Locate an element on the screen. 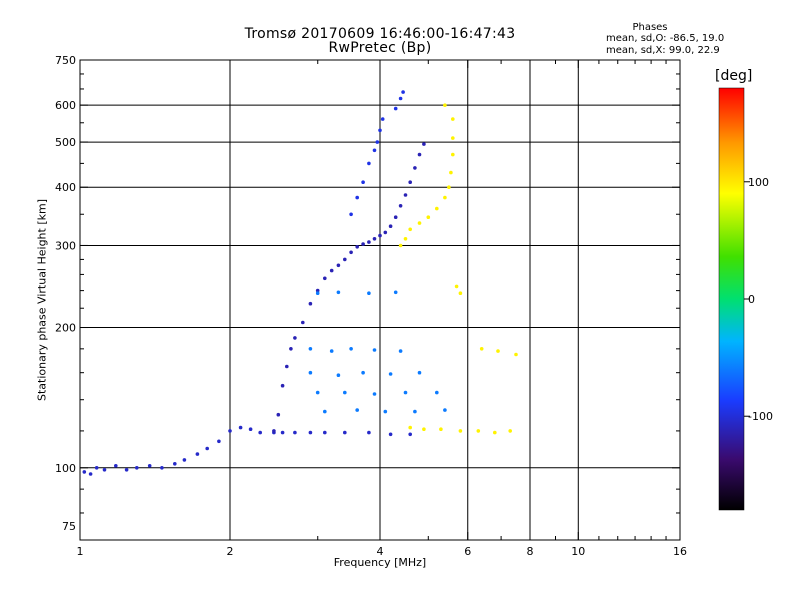 Image resolution: width=800 pixels, height=600 pixels. x-axis-label: Frequency [MHz] is located at coordinates (380, 562).